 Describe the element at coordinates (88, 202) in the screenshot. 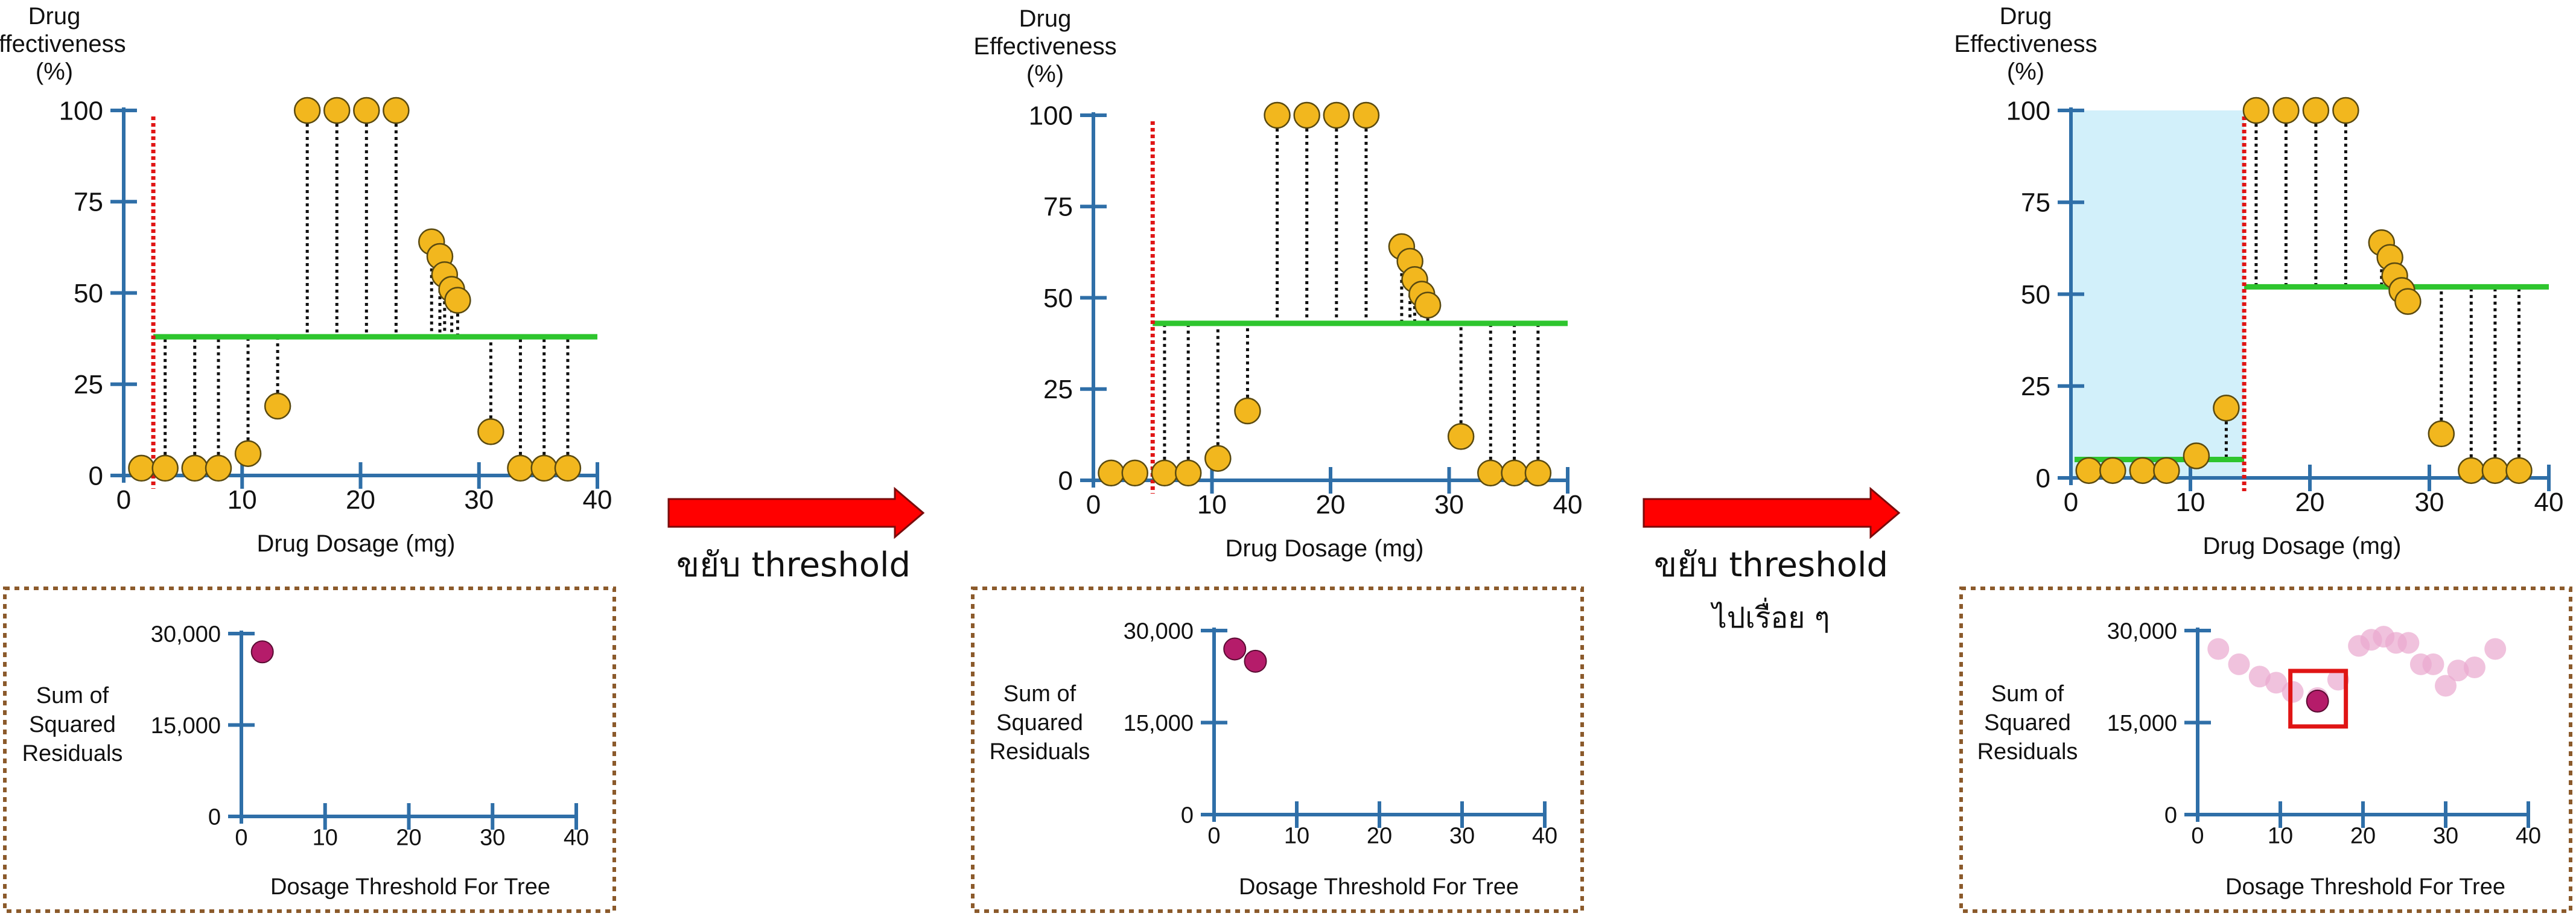

I see `top-1-y-tick-label: 75` at that location.